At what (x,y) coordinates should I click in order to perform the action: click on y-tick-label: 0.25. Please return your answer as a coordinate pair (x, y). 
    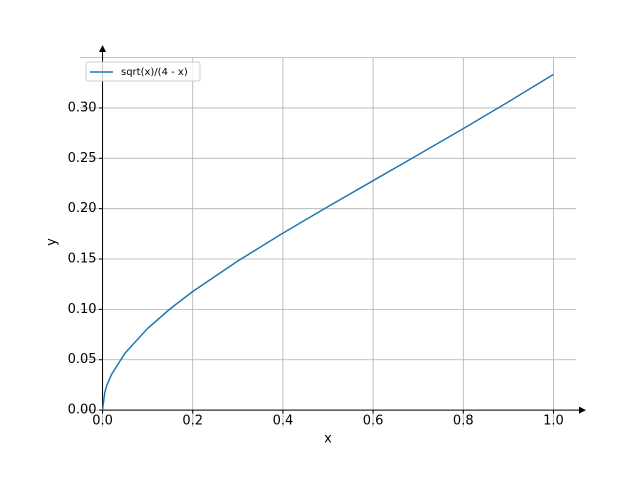
    Looking at the image, I should click on (82, 158).